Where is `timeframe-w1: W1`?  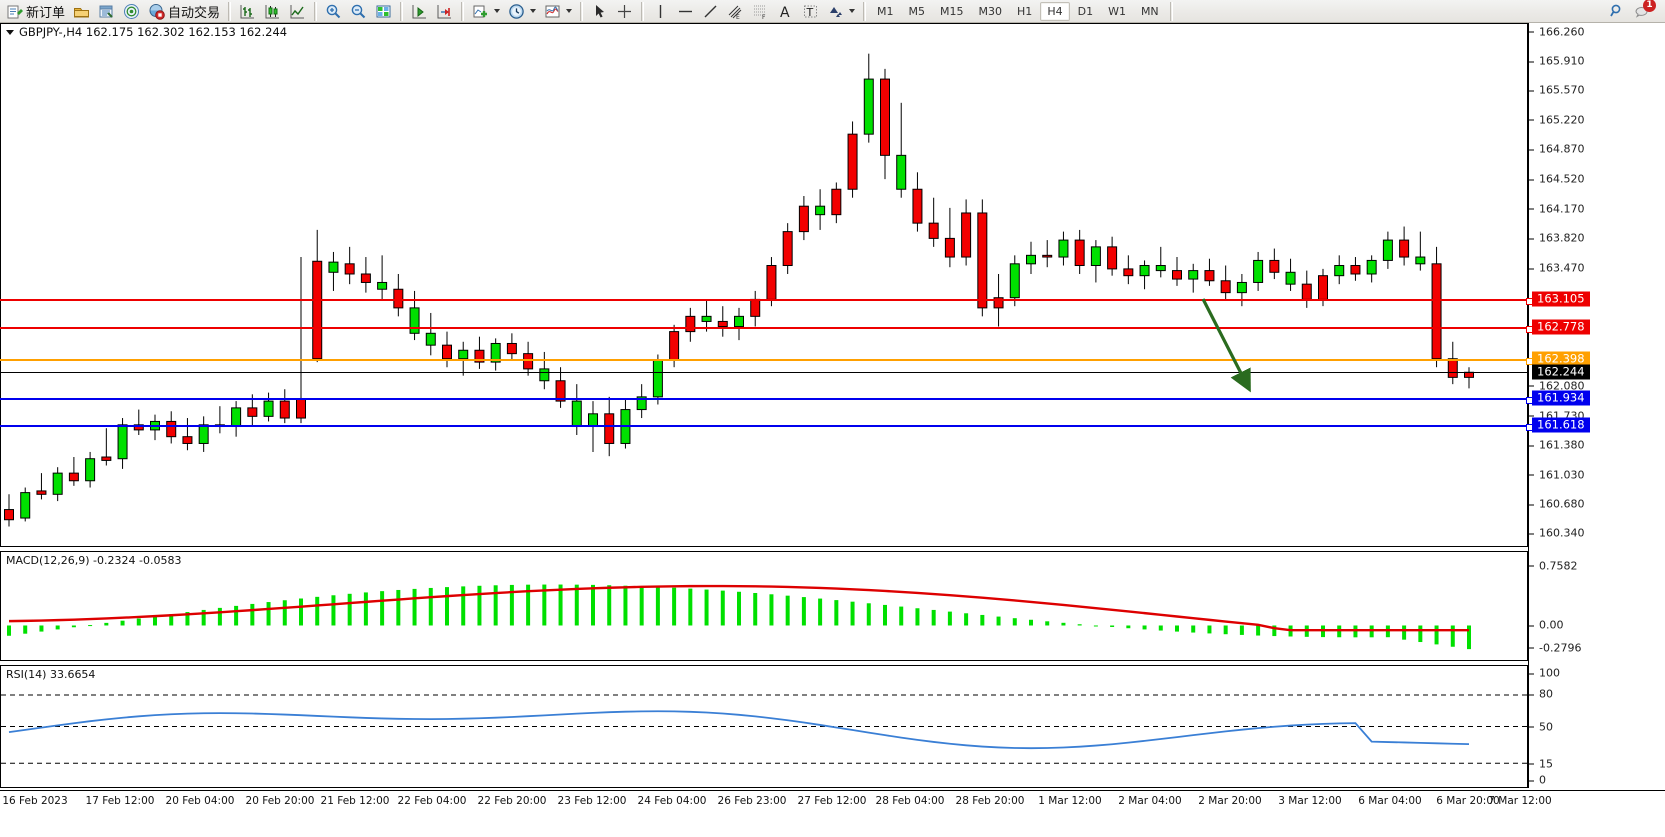 timeframe-w1: W1 is located at coordinates (1117, 11).